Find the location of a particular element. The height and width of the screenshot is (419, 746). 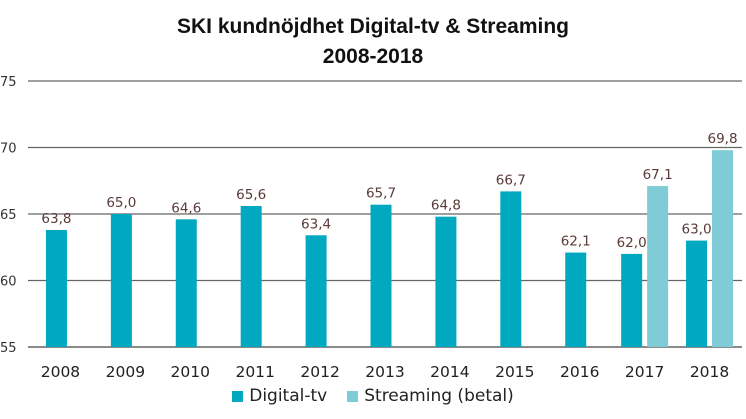

legend-item-streaming: Streaming (betal) is located at coordinates (430, 396).